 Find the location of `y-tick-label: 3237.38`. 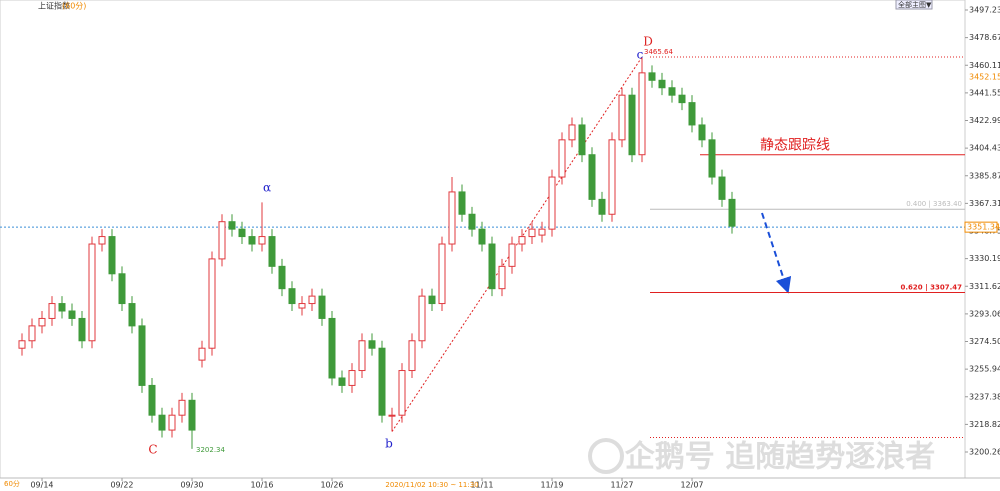

y-tick-label: 3237.38 is located at coordinates (984, 396).